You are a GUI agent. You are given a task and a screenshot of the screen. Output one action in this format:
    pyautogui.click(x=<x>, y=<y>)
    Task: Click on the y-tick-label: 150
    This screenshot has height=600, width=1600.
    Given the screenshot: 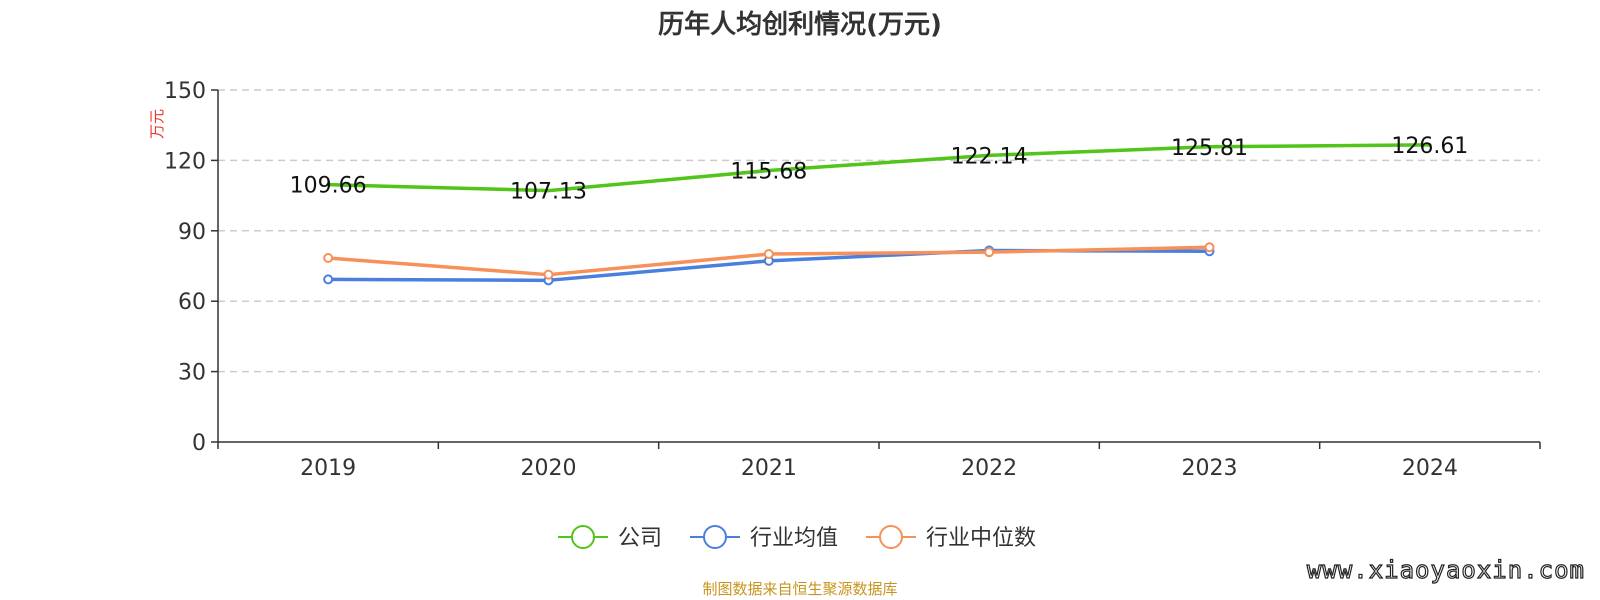 What is the action you would take?
    pyautogui.click(x=185, y=91)
    